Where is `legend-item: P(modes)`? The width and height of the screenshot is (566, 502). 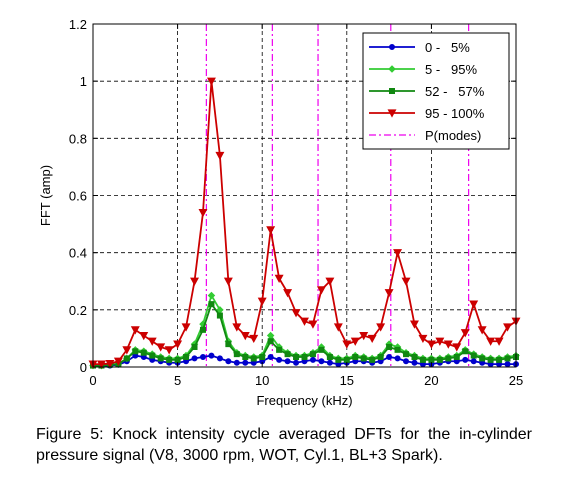 legend-item: P(modes) is located at coordinates (425, 135).